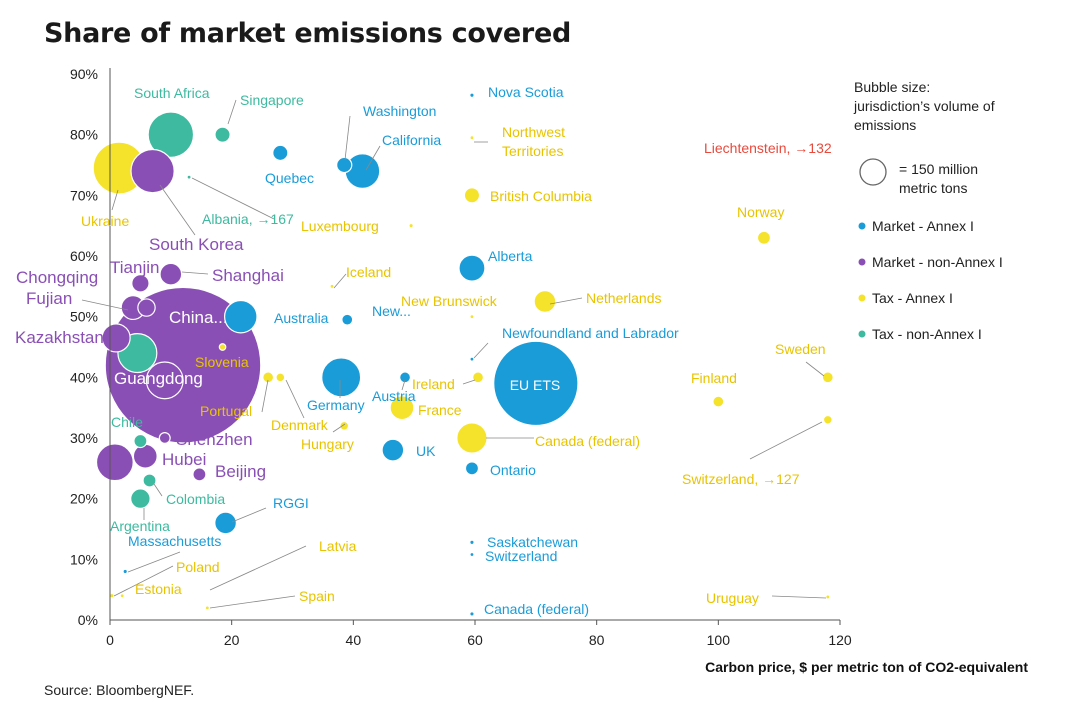 Image resolution: width=1080 pixels, height=720 pixels. Describe the element at coordinates (152, 171) in the screenshot. I see `bubble-south-korea` at that location.